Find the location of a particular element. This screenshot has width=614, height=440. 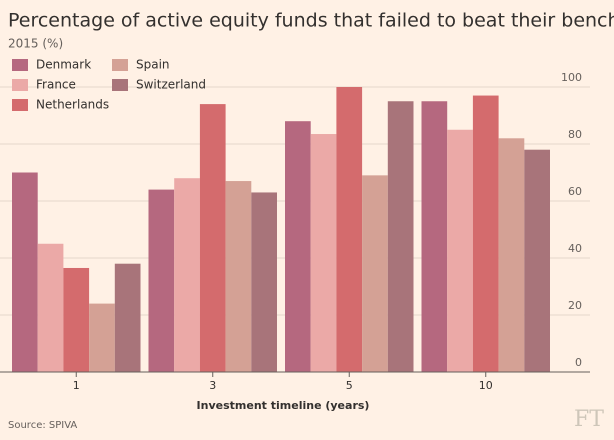

x-tick-label: 1 is located at coordinates (76, 385).